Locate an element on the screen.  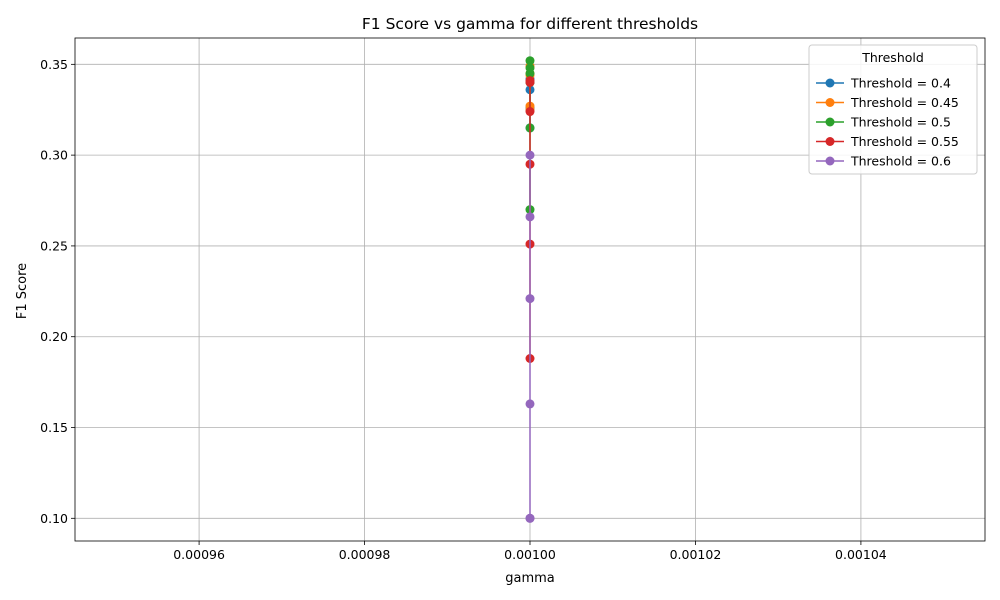
x-tick-label: 0.00104 is located at coordinates (861, 554).